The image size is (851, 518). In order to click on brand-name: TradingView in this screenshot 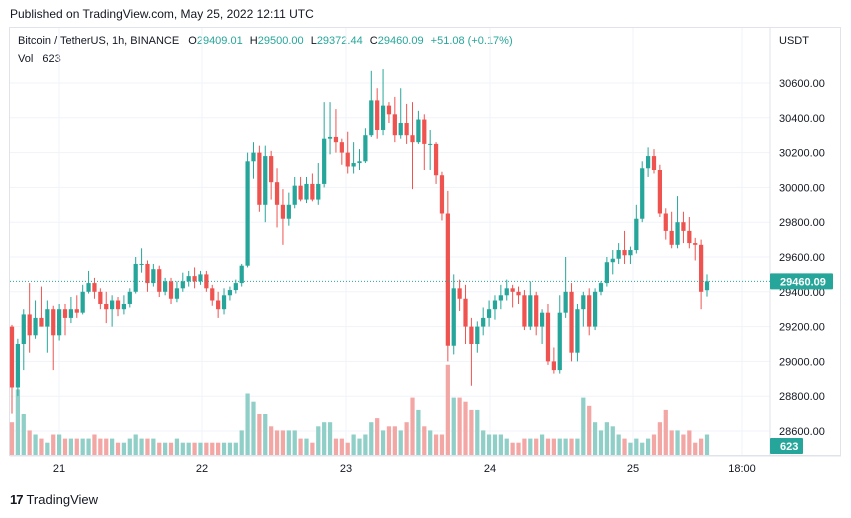, I will do `click(62, 499)`.